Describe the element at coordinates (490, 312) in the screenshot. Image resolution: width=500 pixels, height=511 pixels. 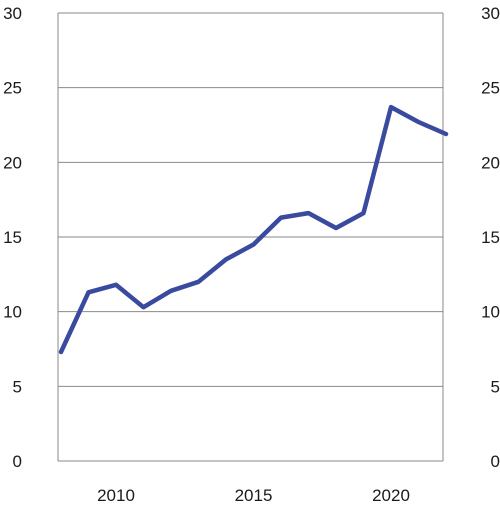
I see `y-tick-label-right: 10` at that location.